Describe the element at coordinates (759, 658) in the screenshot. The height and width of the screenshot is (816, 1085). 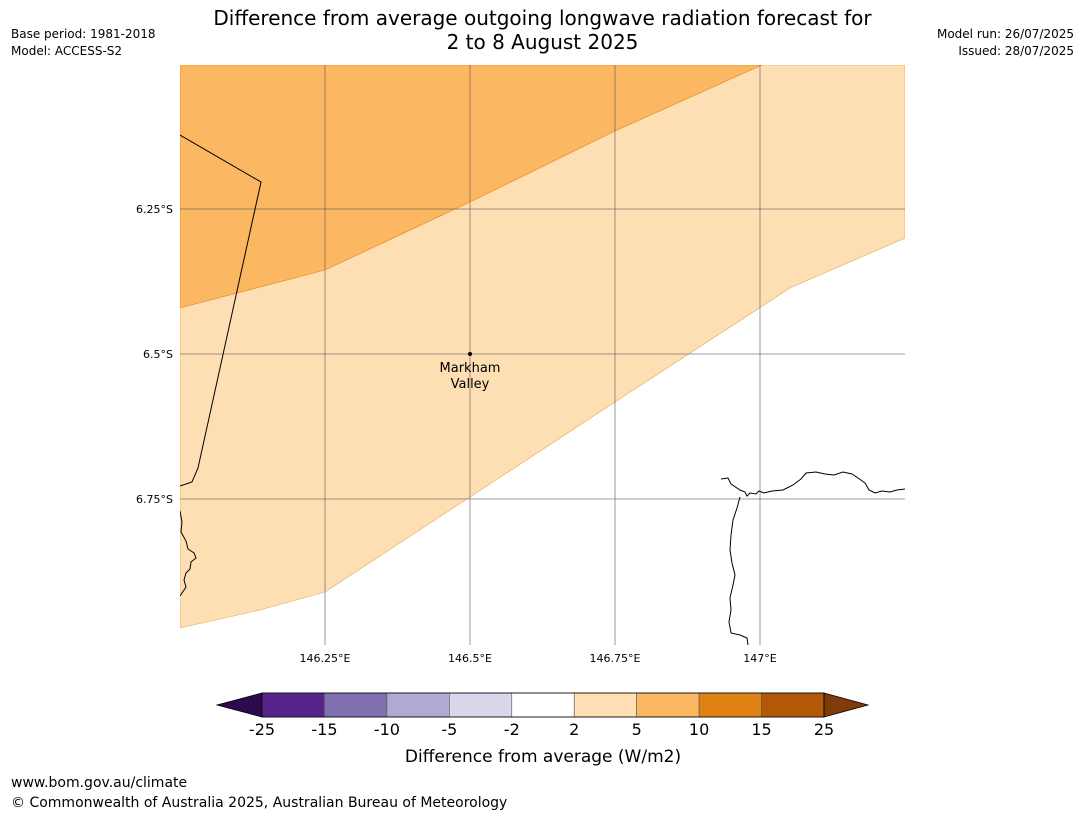
I see `lon-label: 147°E` at that location.